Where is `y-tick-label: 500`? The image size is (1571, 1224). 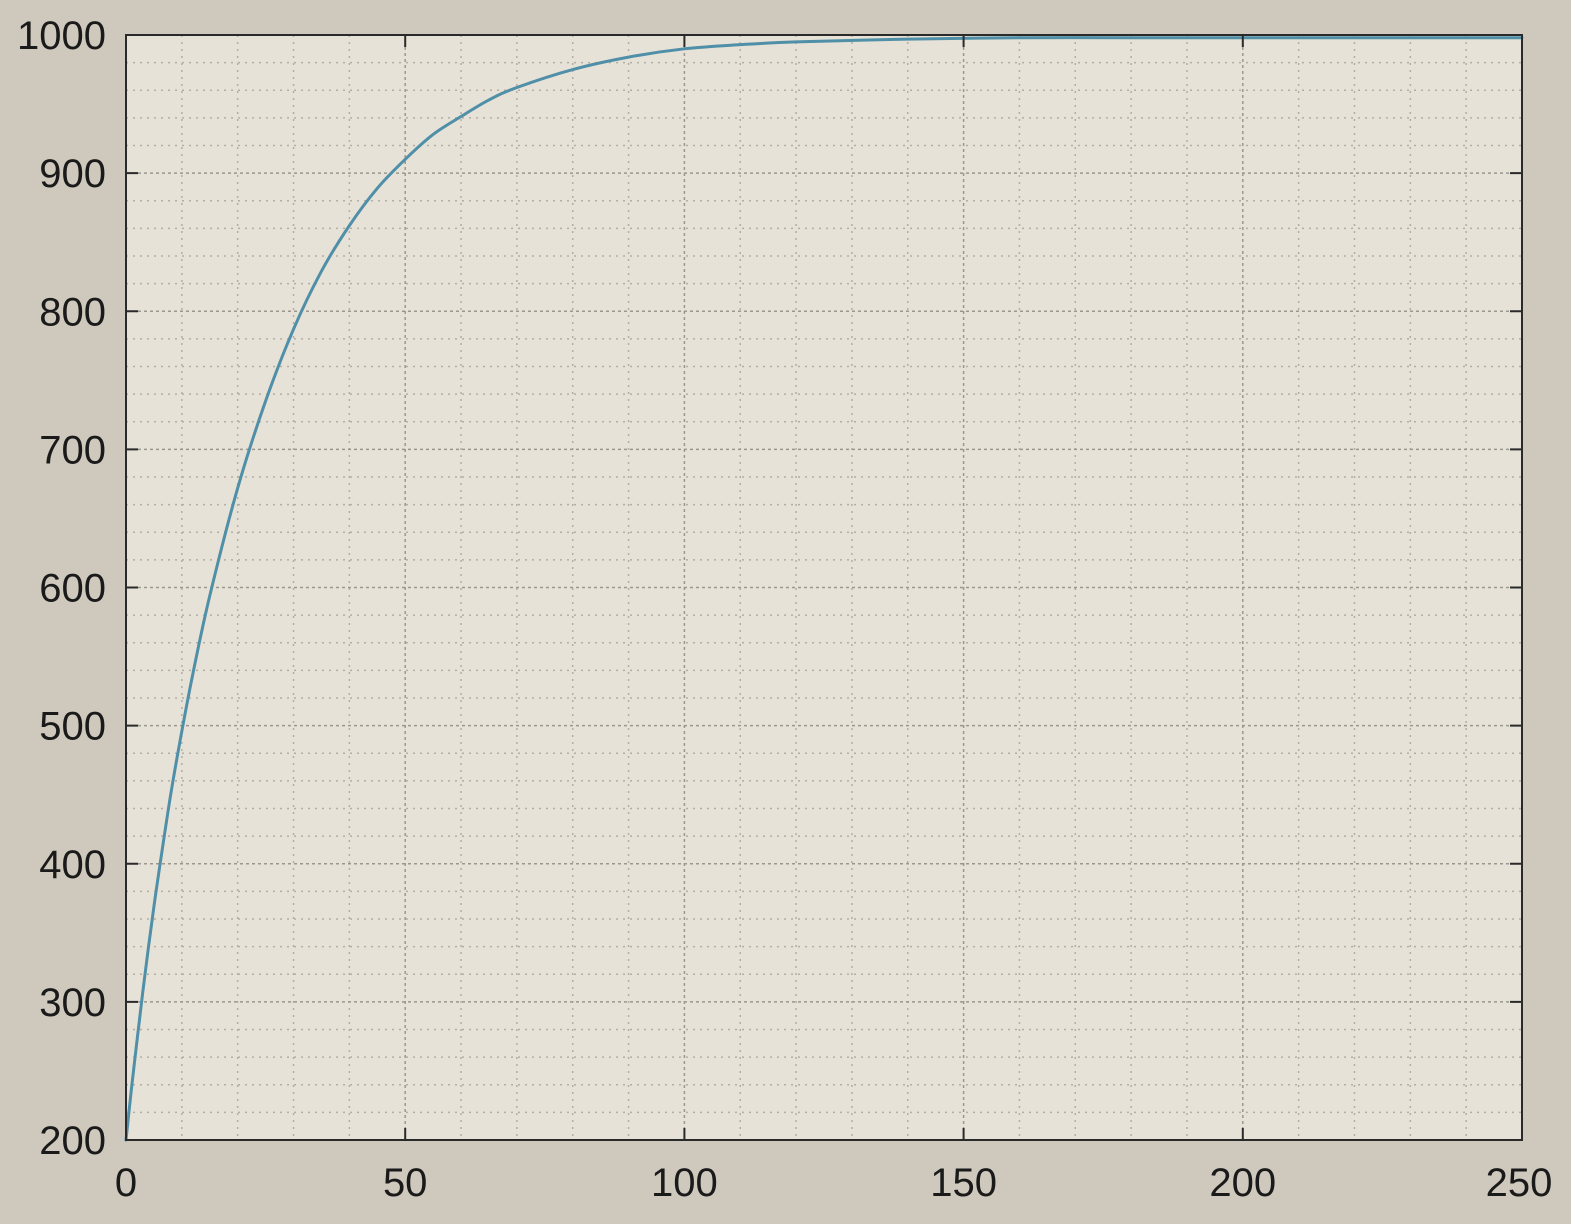
y-tick-label: 500 is located at coordinates (72, 727).